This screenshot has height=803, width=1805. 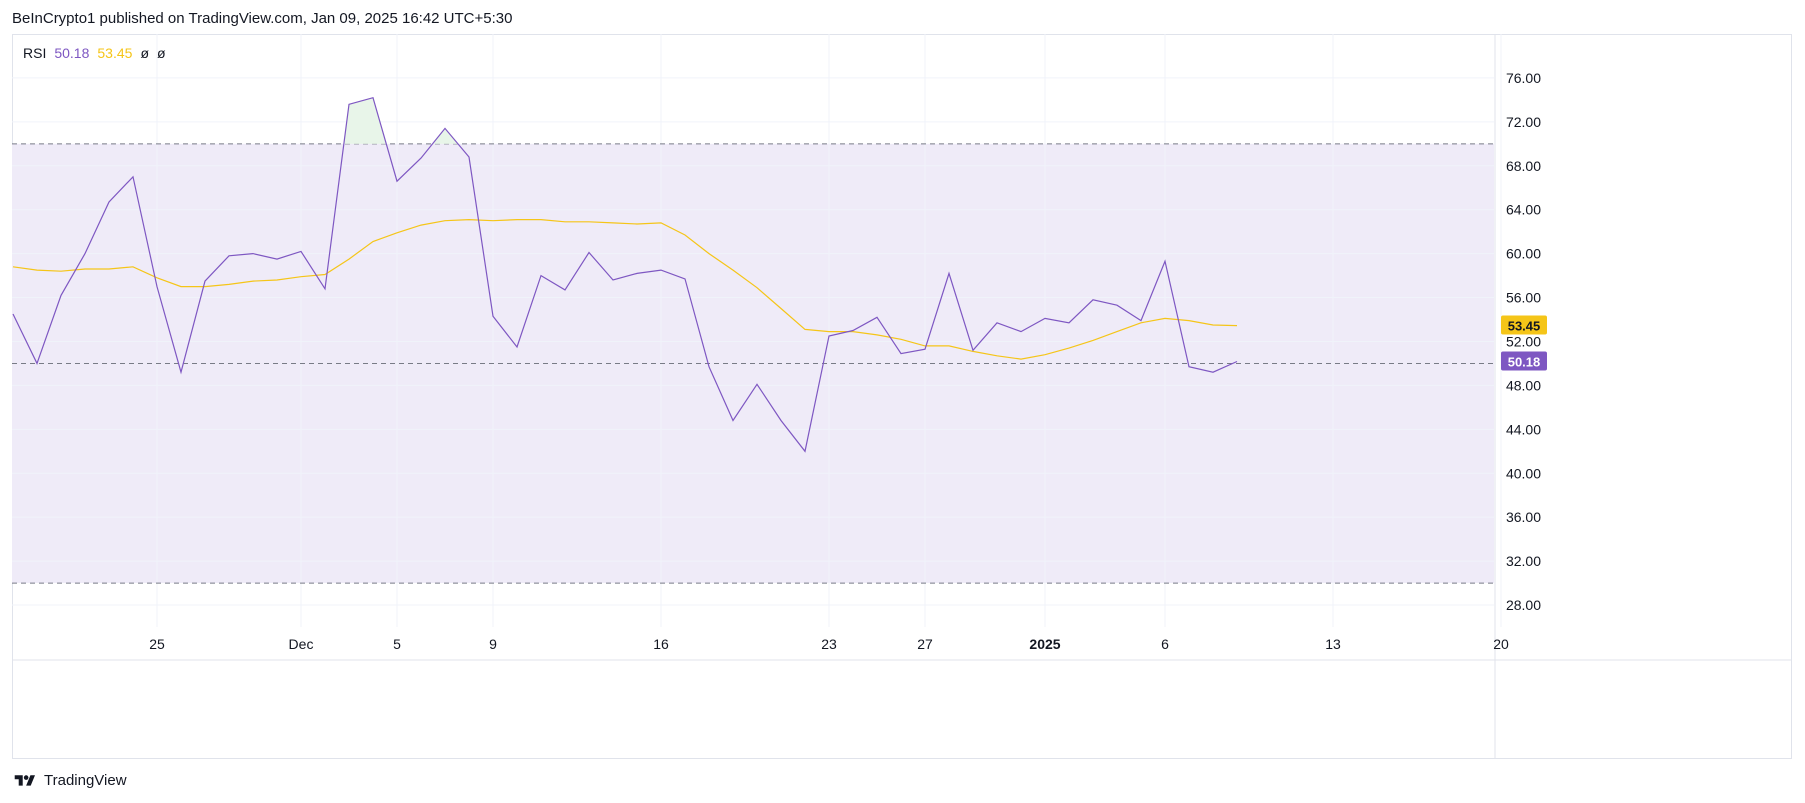 I want to click on last-value-label: 53.45, so click(x=1524, y=326).